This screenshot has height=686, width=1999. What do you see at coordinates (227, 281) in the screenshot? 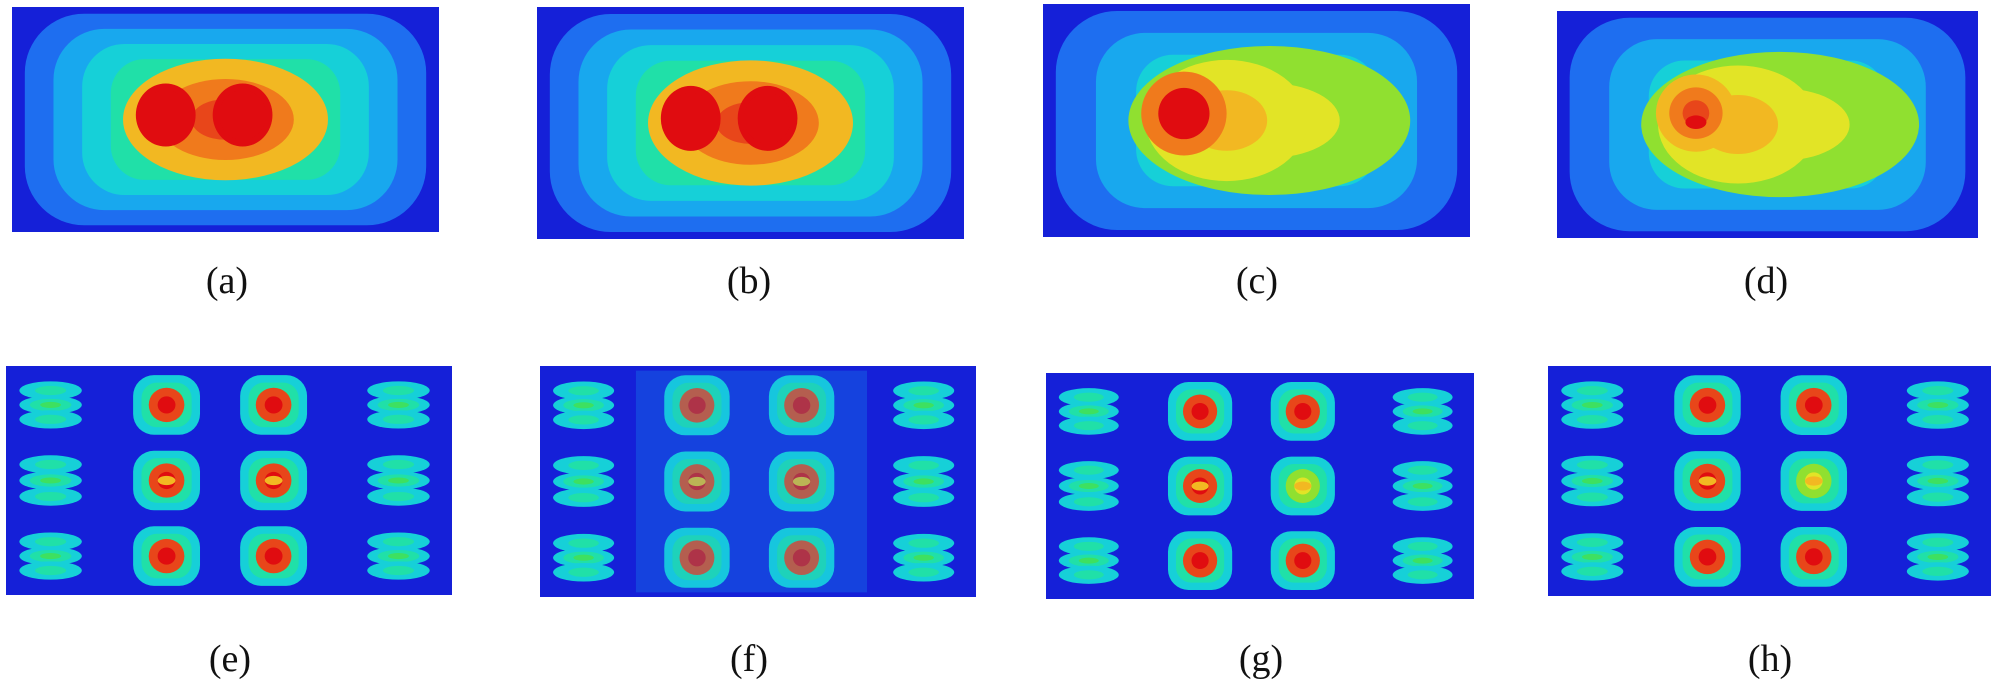
I see `caption-a: (a)` at bounding box center [227, 281].